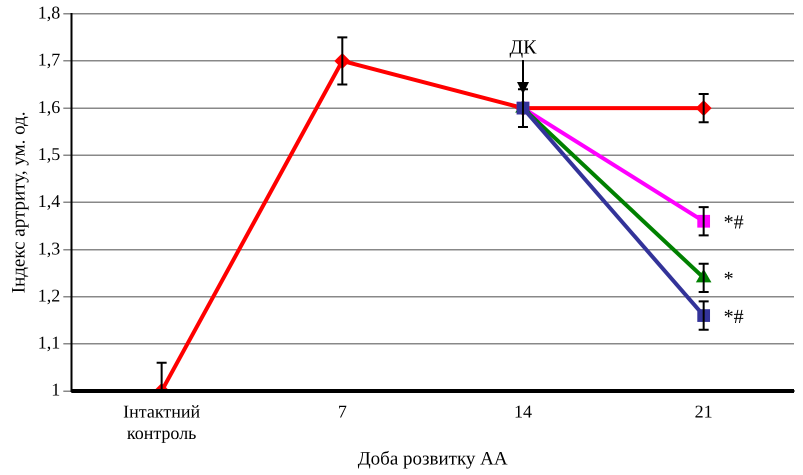 The image size is (803, 475). Describe the element at coordinates (49, 295) in the screenshot. I see `y-tick-label: 1,2` at that location.